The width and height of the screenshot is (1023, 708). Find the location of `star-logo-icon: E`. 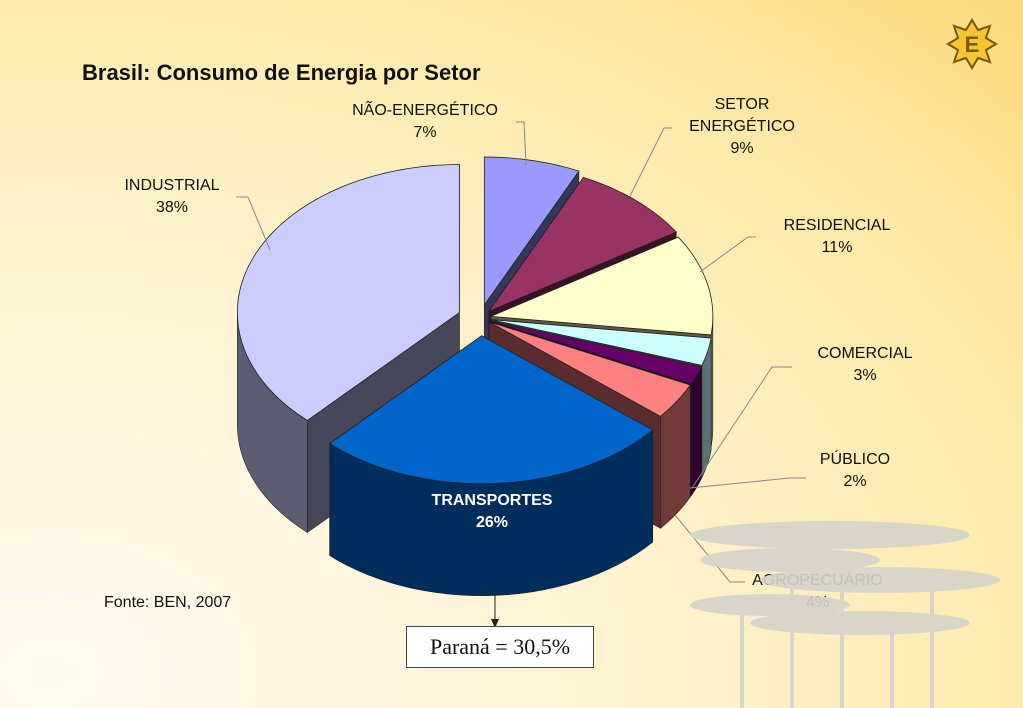

star-logo-icon: E is located at coordinates (972, 44).